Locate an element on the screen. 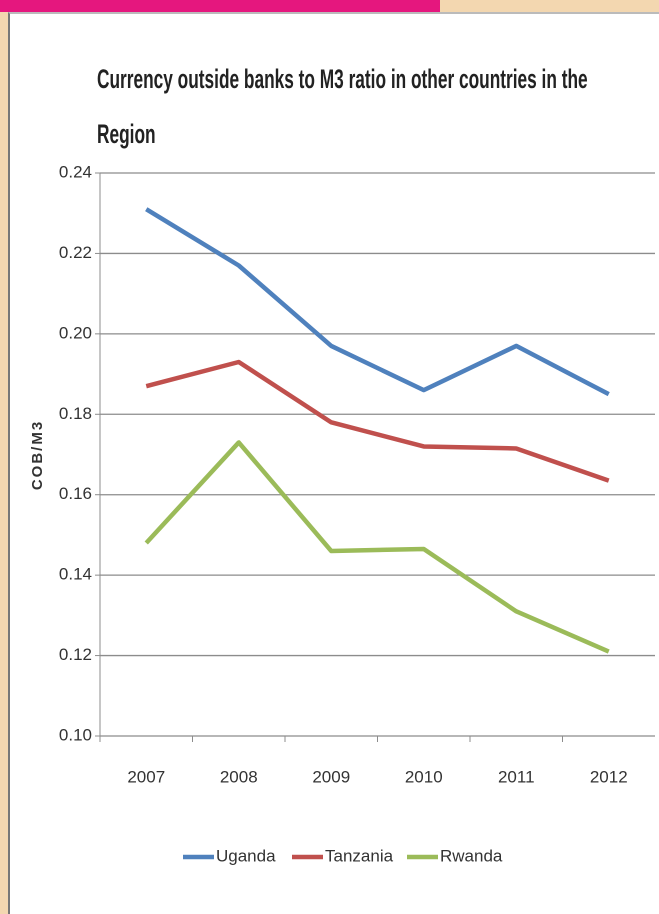 This screenshot has width=659, height=914. x-tick-label: 2012 is located at coordinates (609, 776).